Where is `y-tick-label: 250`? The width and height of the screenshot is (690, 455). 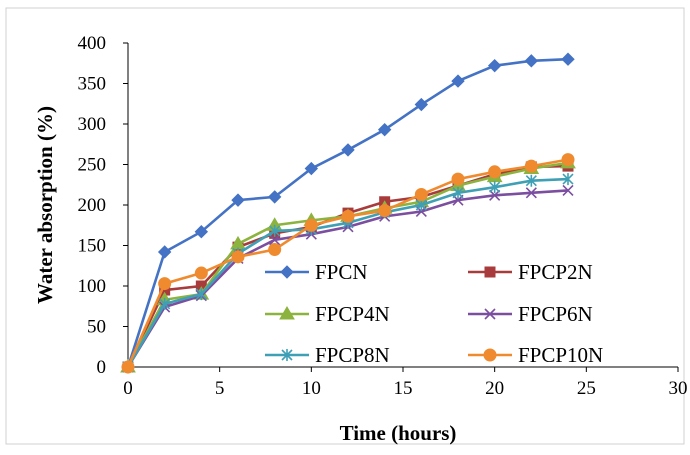
y-tick-label: 250 is located at coordinates (92, 165).